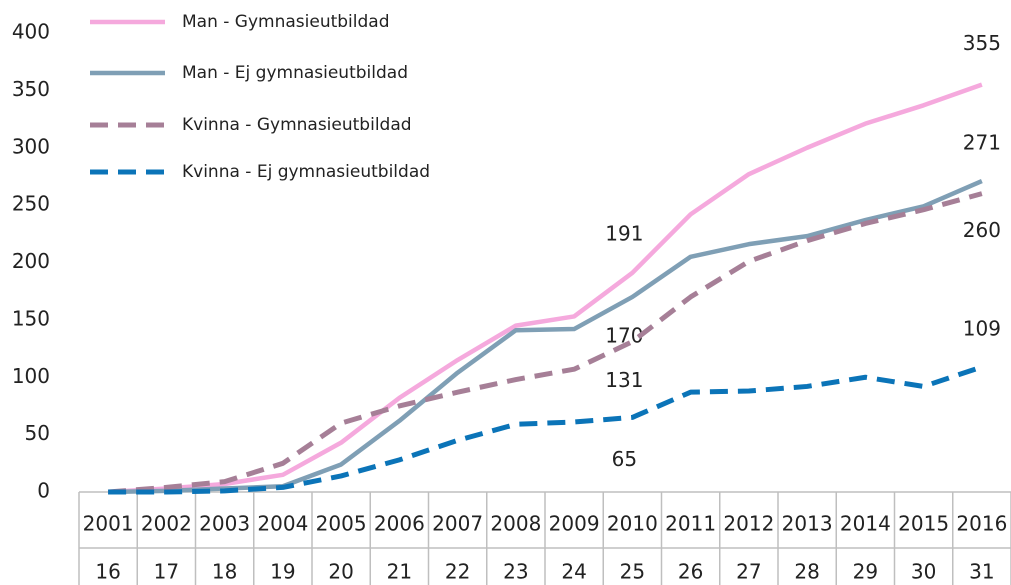 The height and width of the screenshot is (585, 1011). Describe the element at coordinates (31, 146) in the screenshot. I see `y-tick-label: 300` at that location.